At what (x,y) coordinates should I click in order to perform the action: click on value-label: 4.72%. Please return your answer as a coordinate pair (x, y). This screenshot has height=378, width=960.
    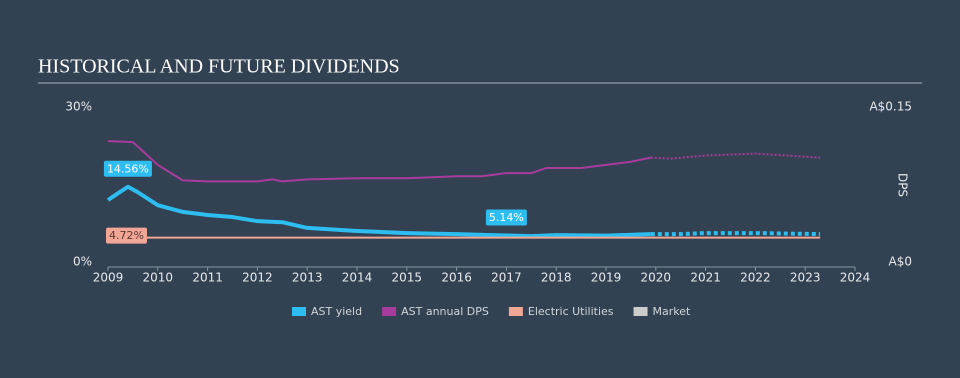
    Looking at the image, I should click on (126, 235).